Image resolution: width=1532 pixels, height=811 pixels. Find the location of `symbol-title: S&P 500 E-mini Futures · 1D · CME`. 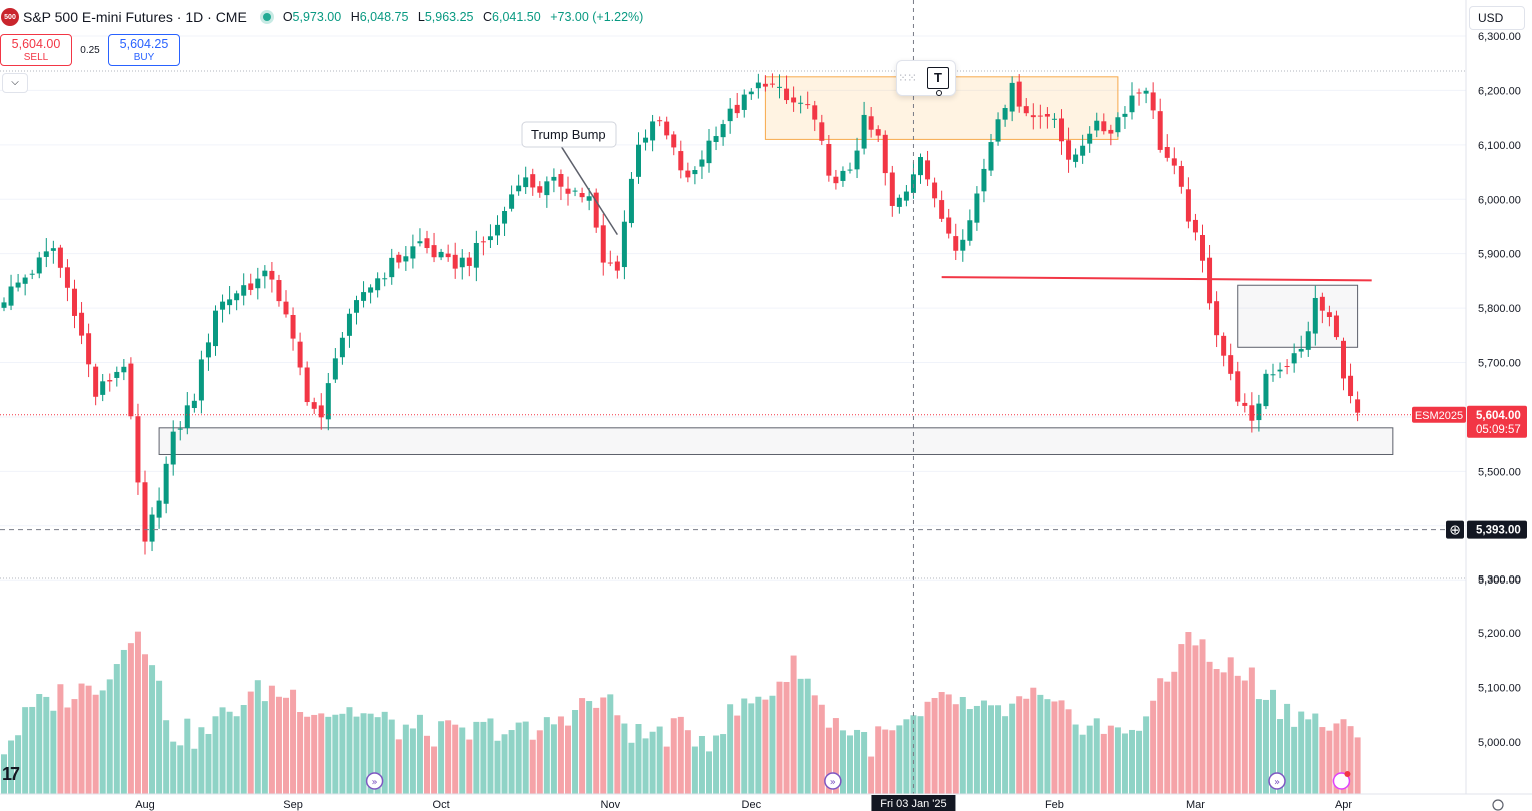

symbol-title: S&P 500 E-mini Futures · 1D · CME is located at coordinates (135, 17).